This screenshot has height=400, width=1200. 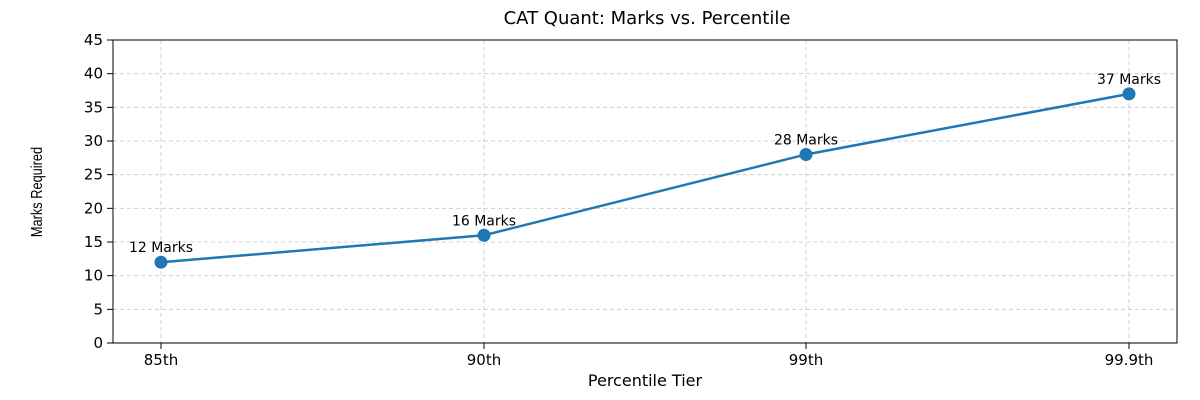 I want to click on y-tick-label: 35, so click(x=93, y=107).